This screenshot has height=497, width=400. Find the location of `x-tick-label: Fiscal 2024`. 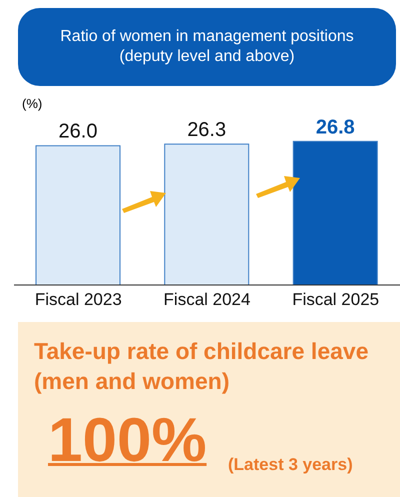

x-tick-label: Fiscal 2024 is located at coordinates (207, 300).